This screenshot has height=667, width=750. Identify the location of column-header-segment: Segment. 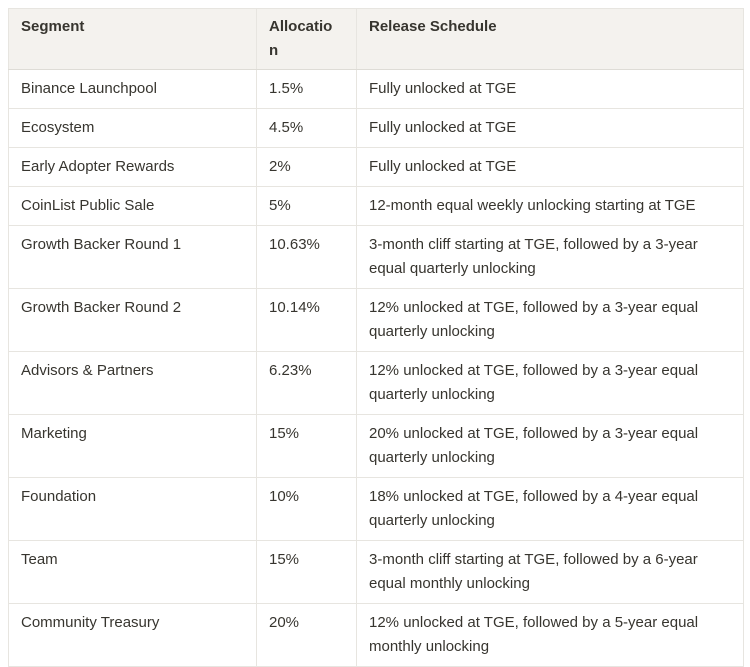
(132, 39).